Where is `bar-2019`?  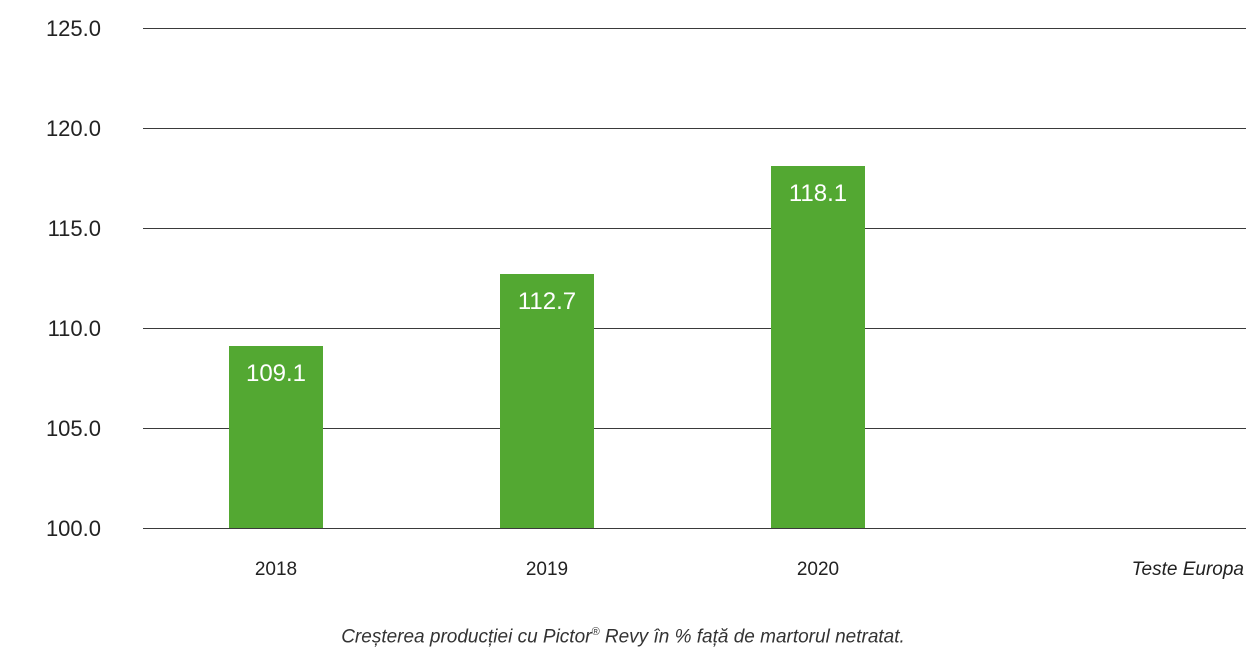
bar-2019 is located at coordinates (547, 401).